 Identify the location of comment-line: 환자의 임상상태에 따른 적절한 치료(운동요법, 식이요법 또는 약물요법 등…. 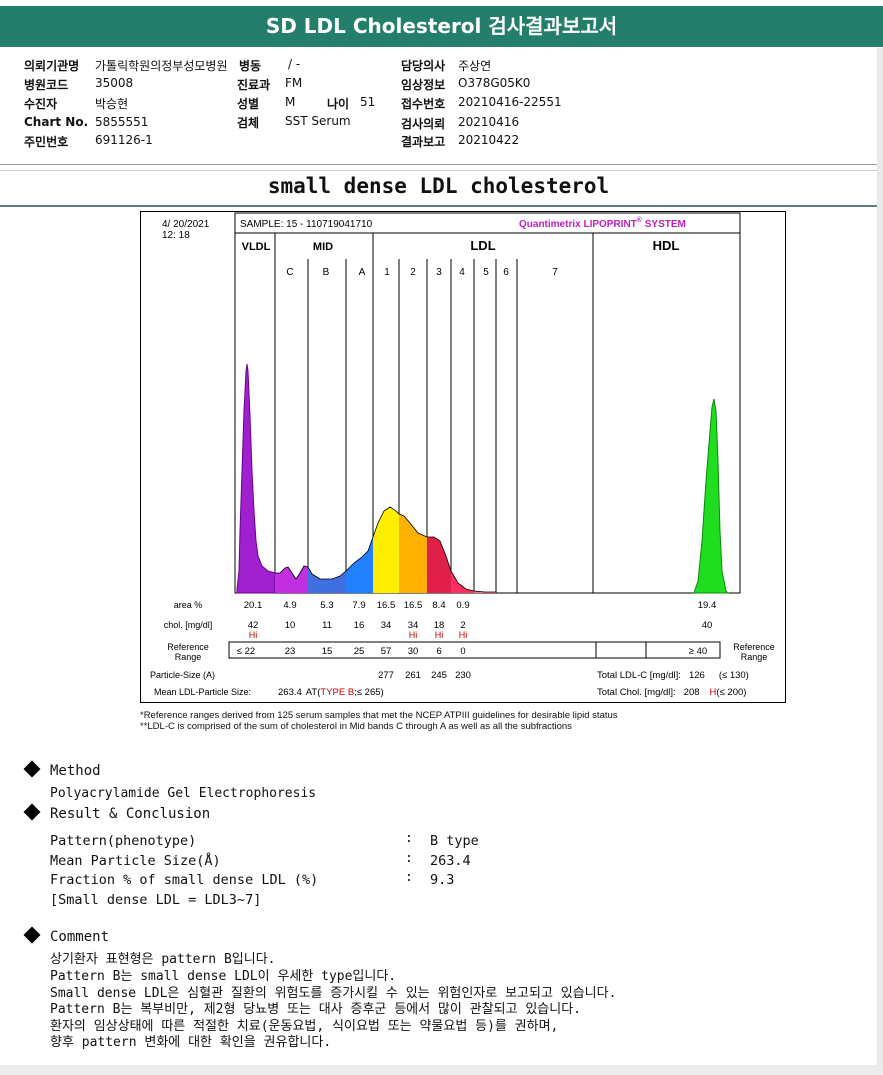
(304, 1026).